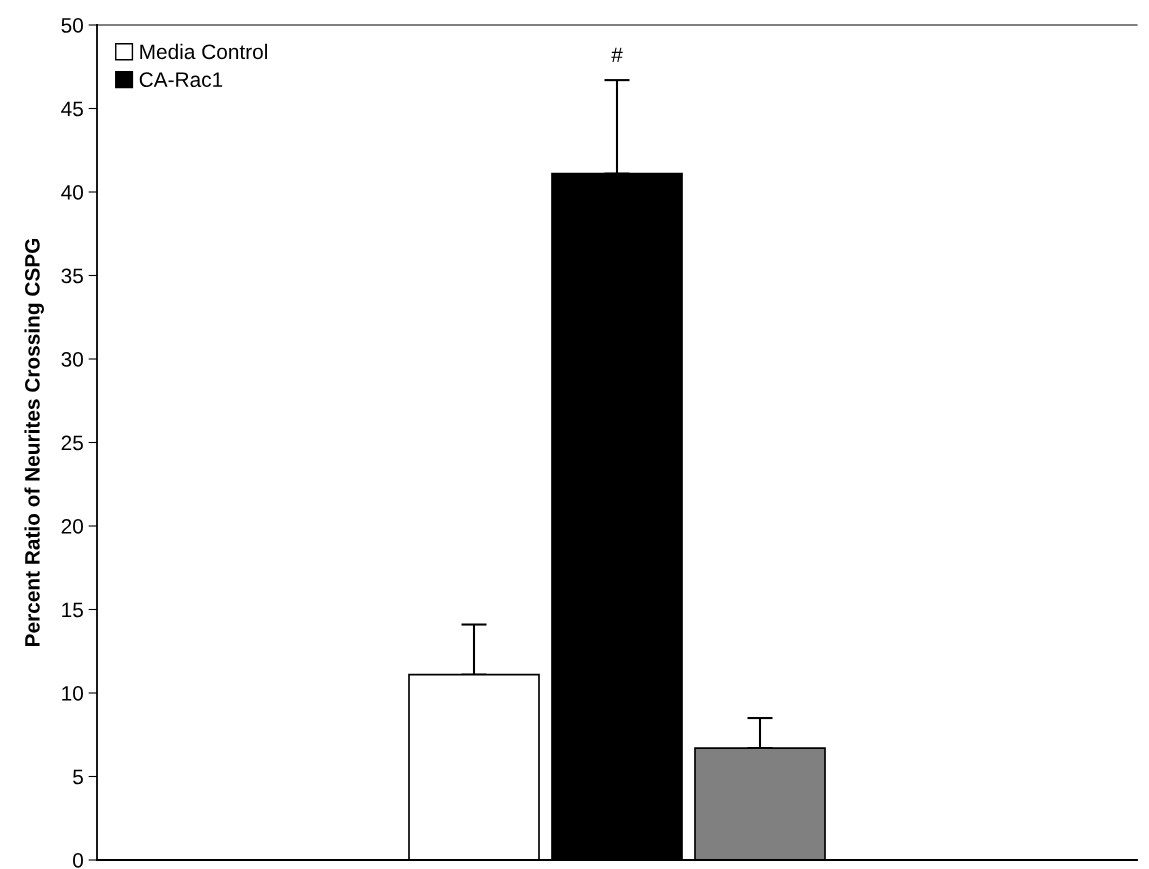 The width and height of the screenshot is (1149, 869). What do you see at coordinates (72, 526) in the screenshot?
I see `y-tick-label: 20` at bounding box center [72, 526].